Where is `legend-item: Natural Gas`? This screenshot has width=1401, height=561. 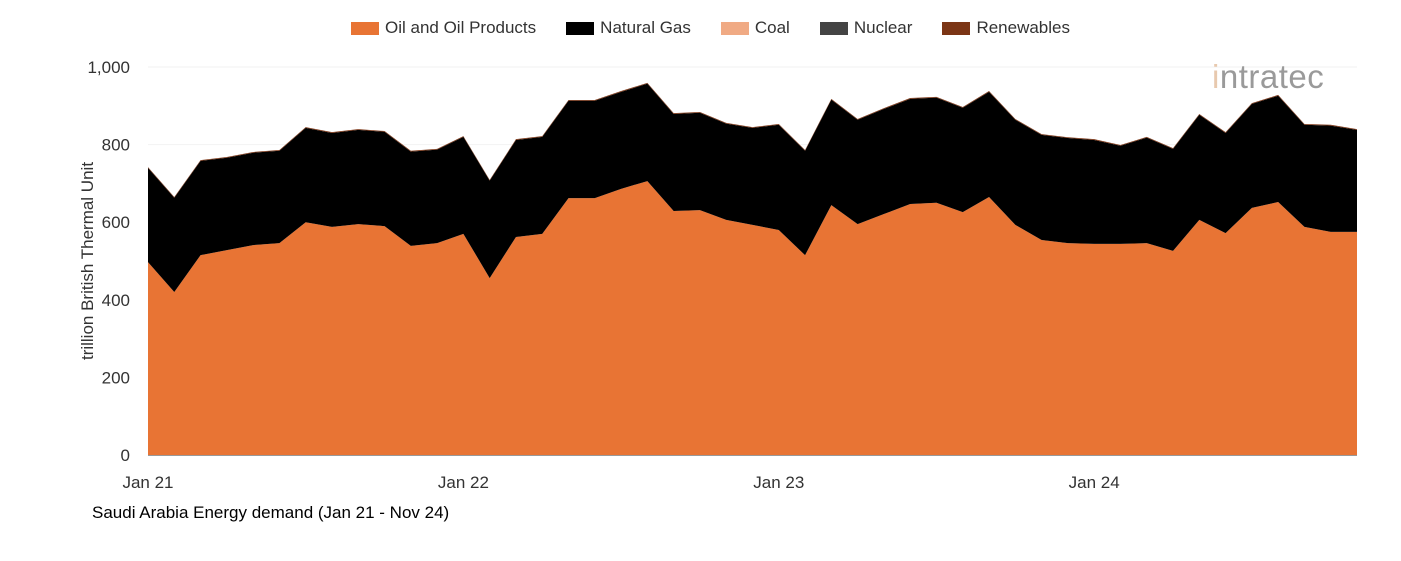
legend-item: Natural Gas is located at coordinates (628, 28).